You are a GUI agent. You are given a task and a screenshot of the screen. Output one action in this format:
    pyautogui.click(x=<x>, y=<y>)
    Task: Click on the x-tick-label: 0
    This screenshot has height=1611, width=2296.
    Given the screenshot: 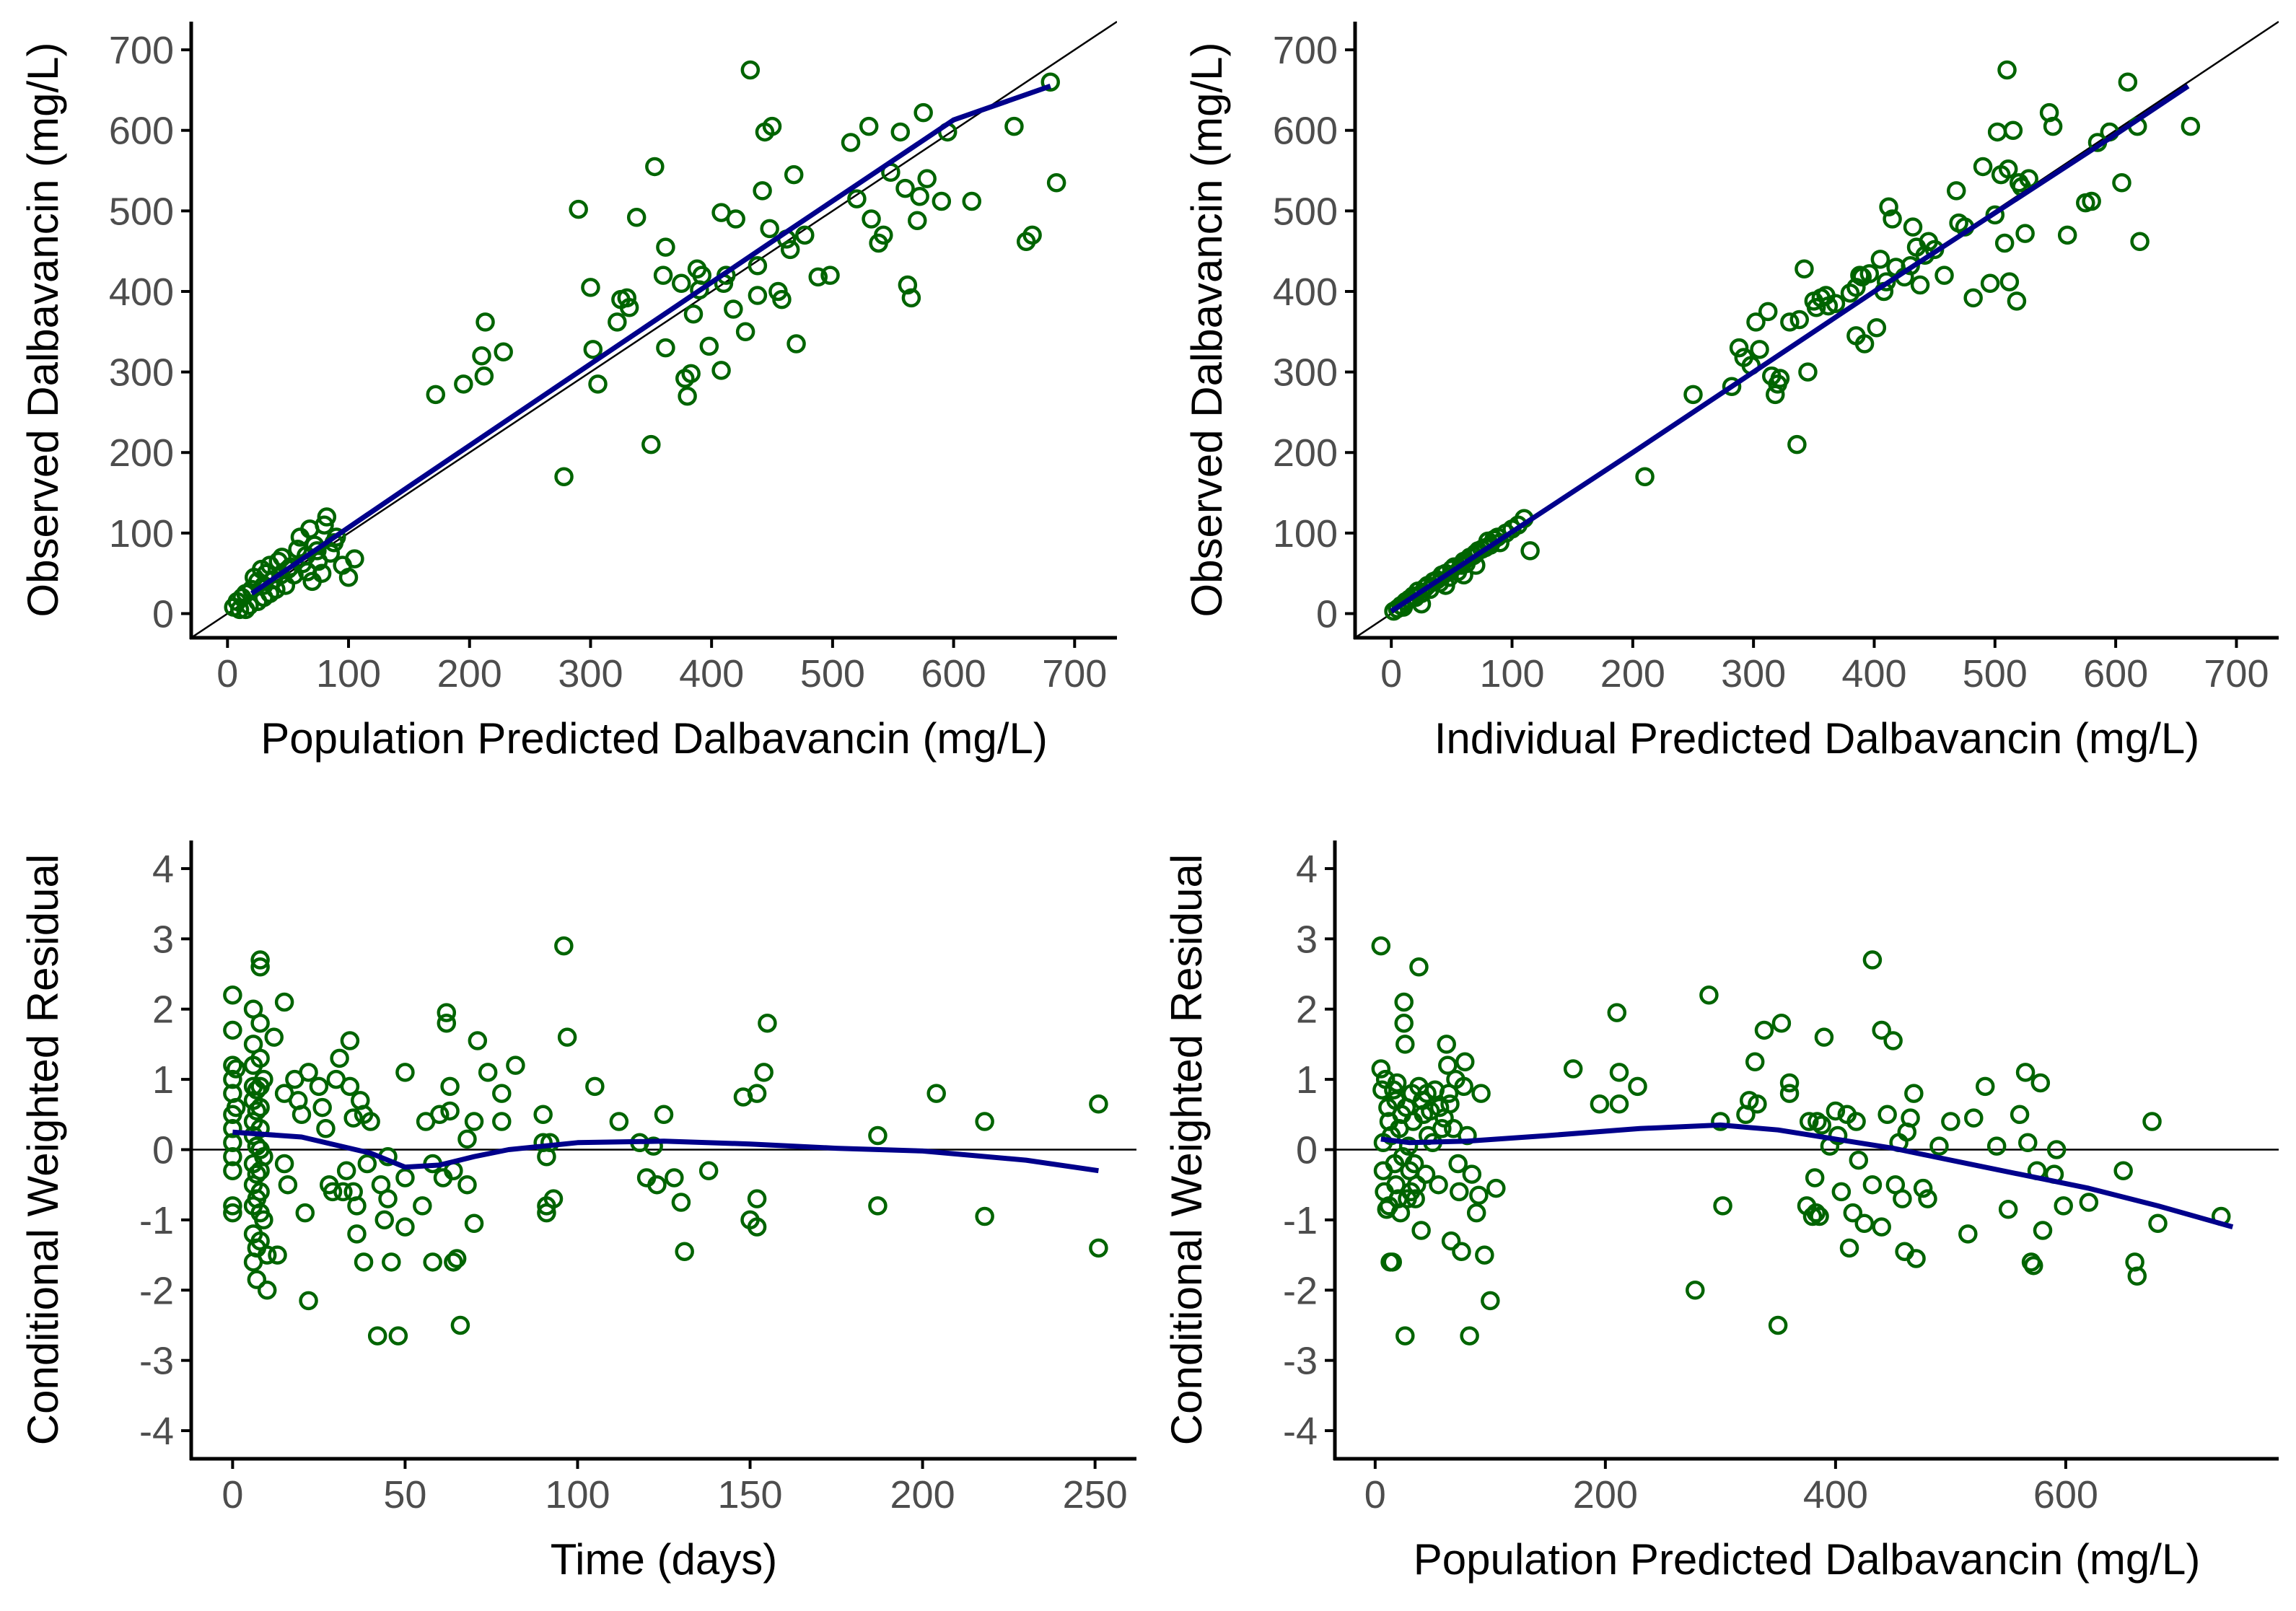 What is the action you would take?
    pyautogui.click(x=232, y=1494)
    